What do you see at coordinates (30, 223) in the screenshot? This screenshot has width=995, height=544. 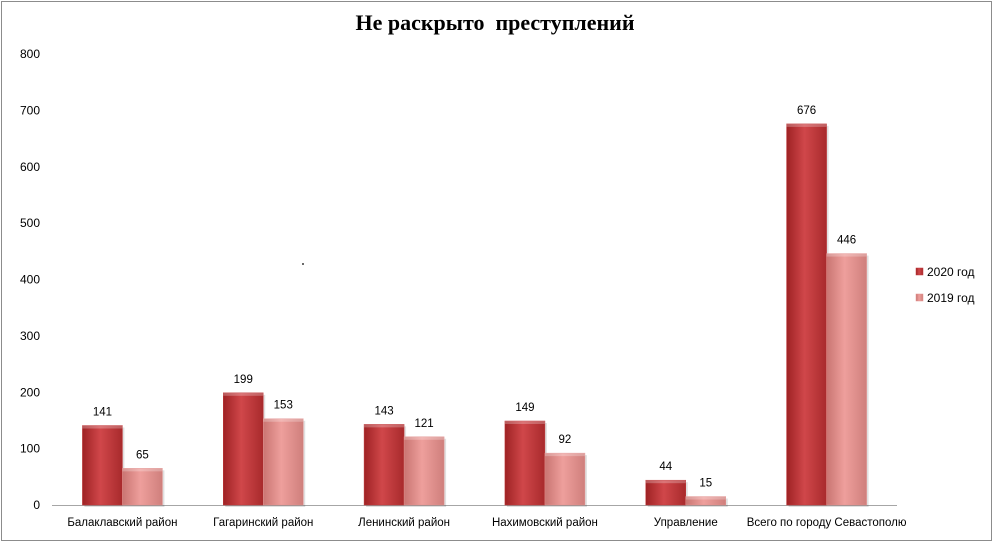 I see `y-tick-label: 500` at bounding box center [30, 223].